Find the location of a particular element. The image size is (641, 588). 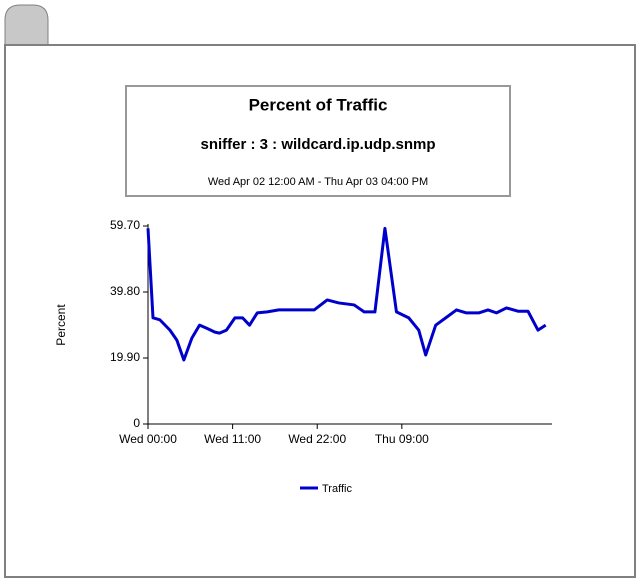

chart-title: Percent of Traffic is located at coordinates (318, 104).